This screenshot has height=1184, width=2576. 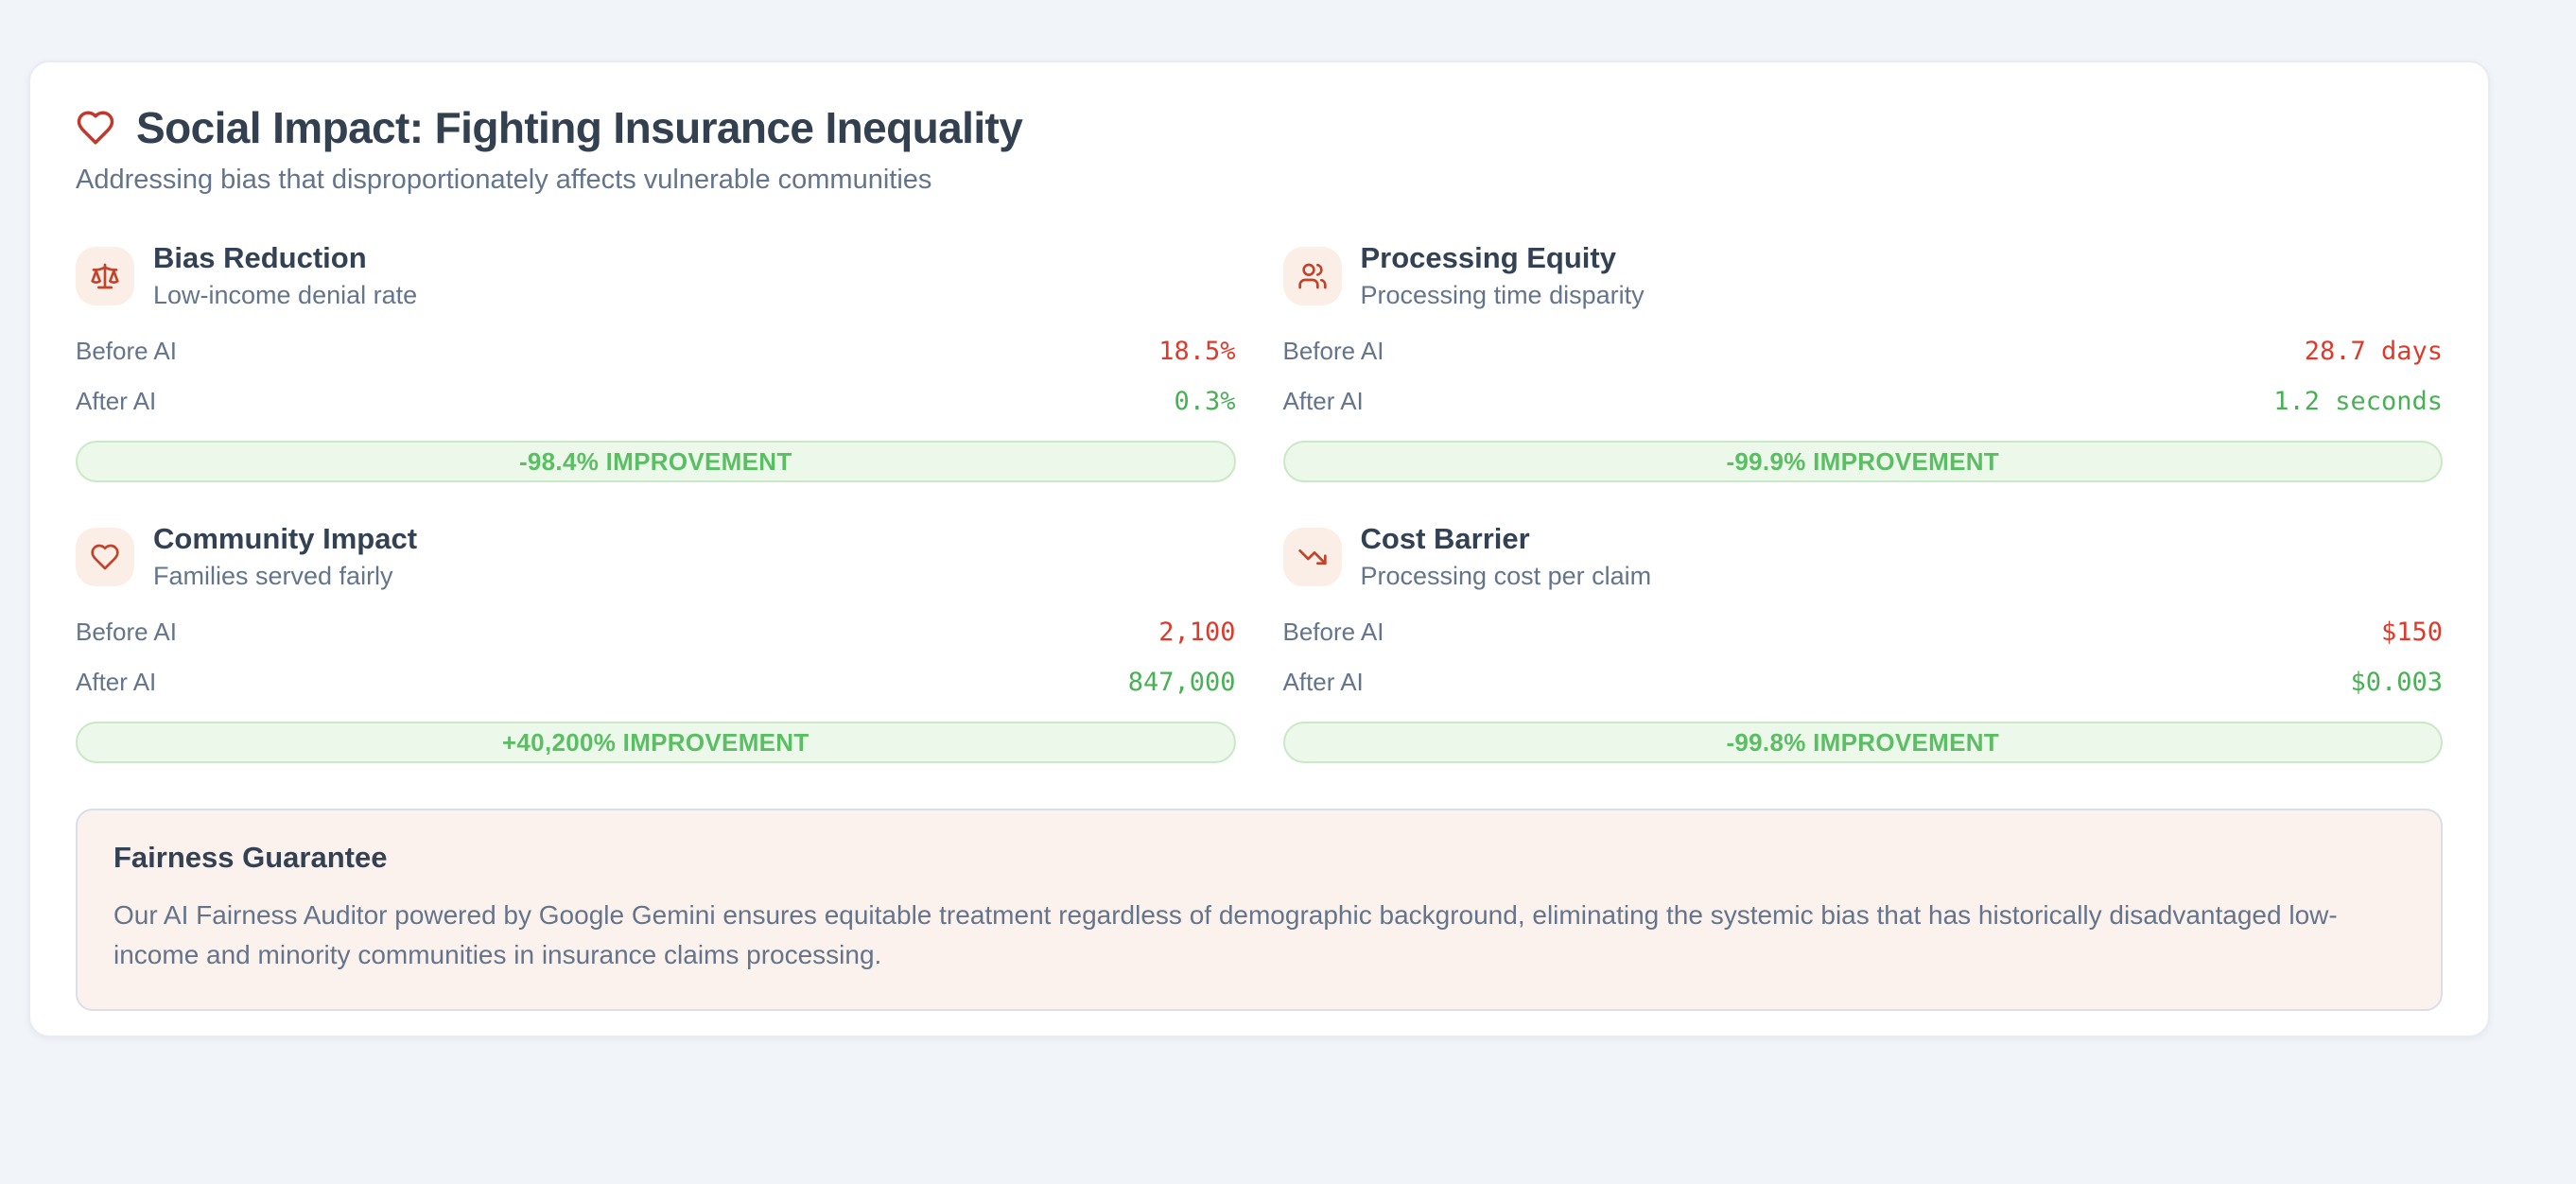 What do you see at coordinates (1863, 682) in the screenshot?
I see `after-row: After AI $0.003` at bounding box center [1863, 682].